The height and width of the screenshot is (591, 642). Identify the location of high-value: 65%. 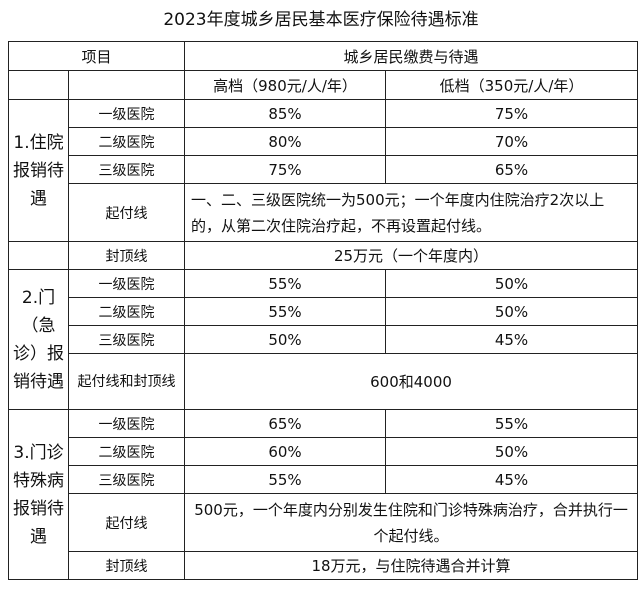
(285, 423).